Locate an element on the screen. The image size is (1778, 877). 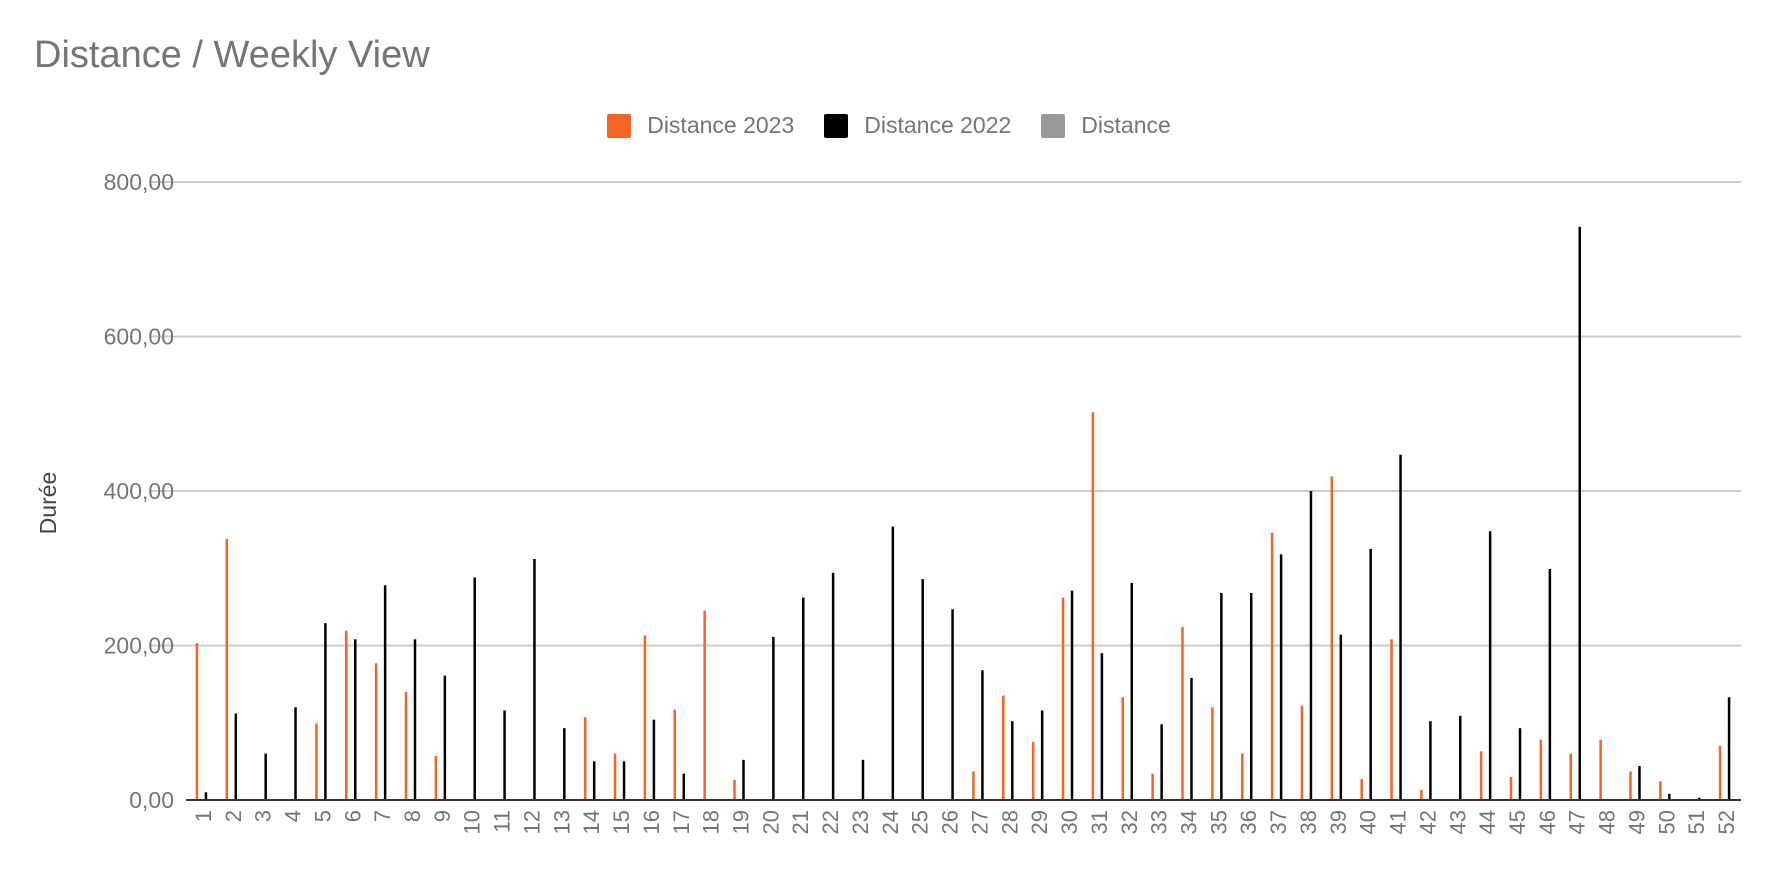
x-tick-label: 51 is located at coordinates (1696, 822).